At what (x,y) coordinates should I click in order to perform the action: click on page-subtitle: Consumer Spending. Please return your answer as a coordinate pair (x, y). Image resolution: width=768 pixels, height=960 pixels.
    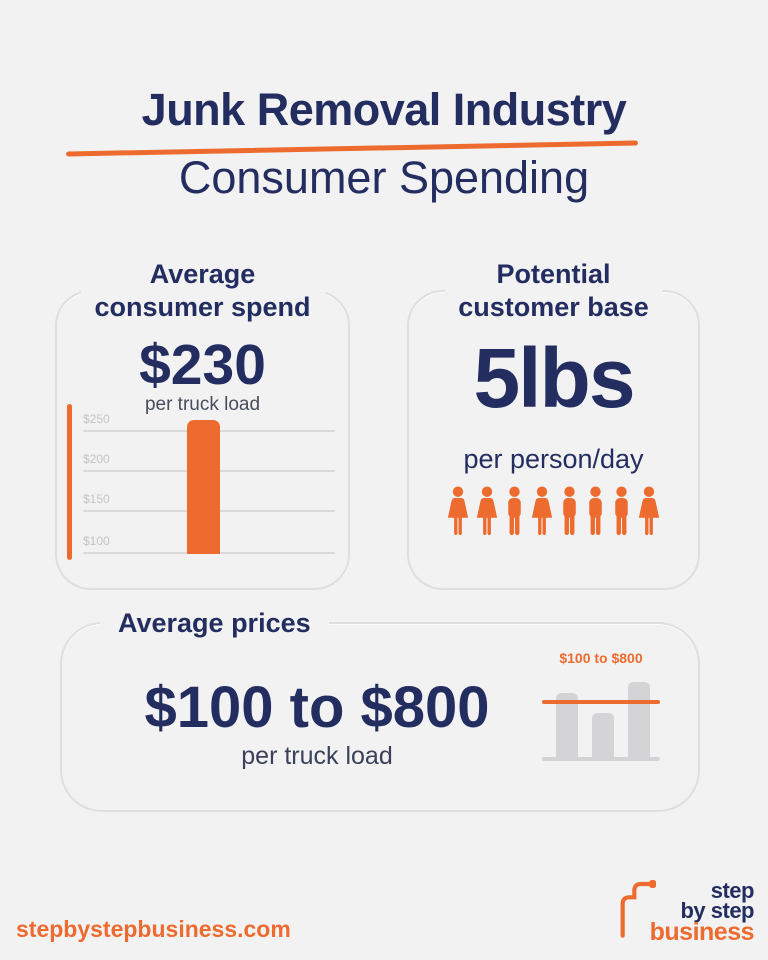
    Looking at the image, I should click on (384, 177).